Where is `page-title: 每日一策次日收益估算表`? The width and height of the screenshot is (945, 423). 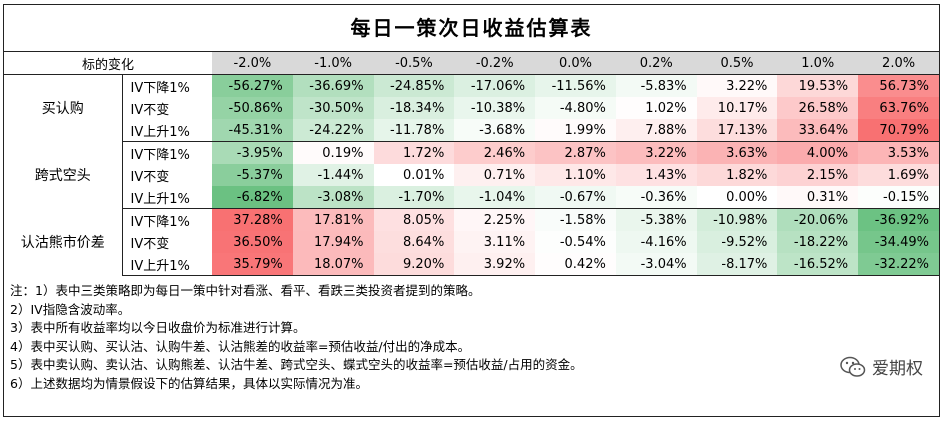 page-title: 每日一策次日收益估算表 is located at coordinates (471, 28).